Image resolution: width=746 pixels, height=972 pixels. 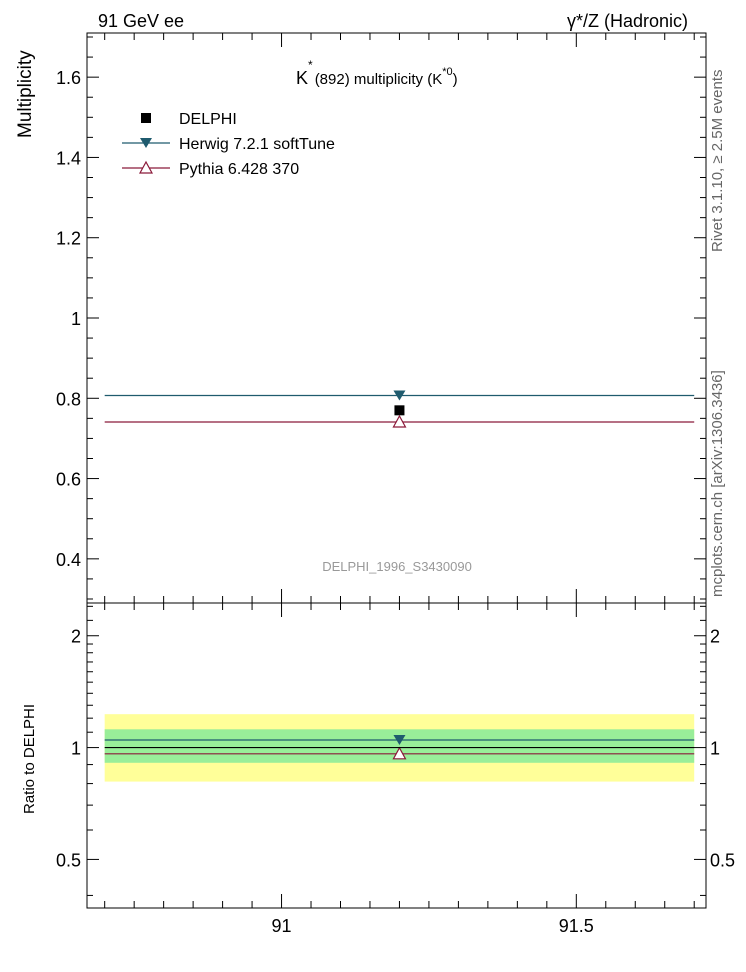 I want to click on ratio-panel-marks, so click(x=399, y=747).